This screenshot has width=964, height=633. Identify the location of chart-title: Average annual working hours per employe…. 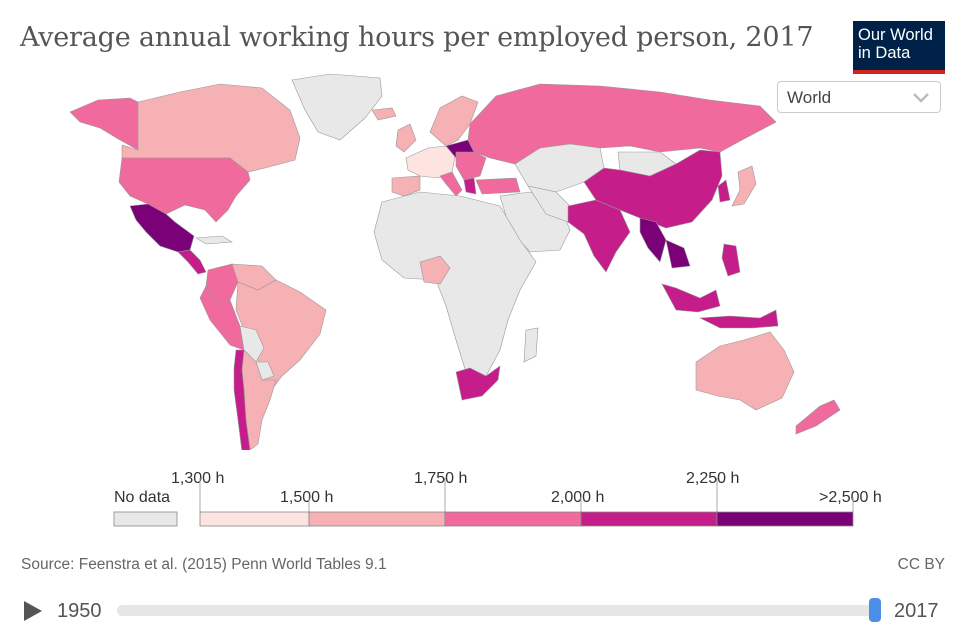
(417, 37).